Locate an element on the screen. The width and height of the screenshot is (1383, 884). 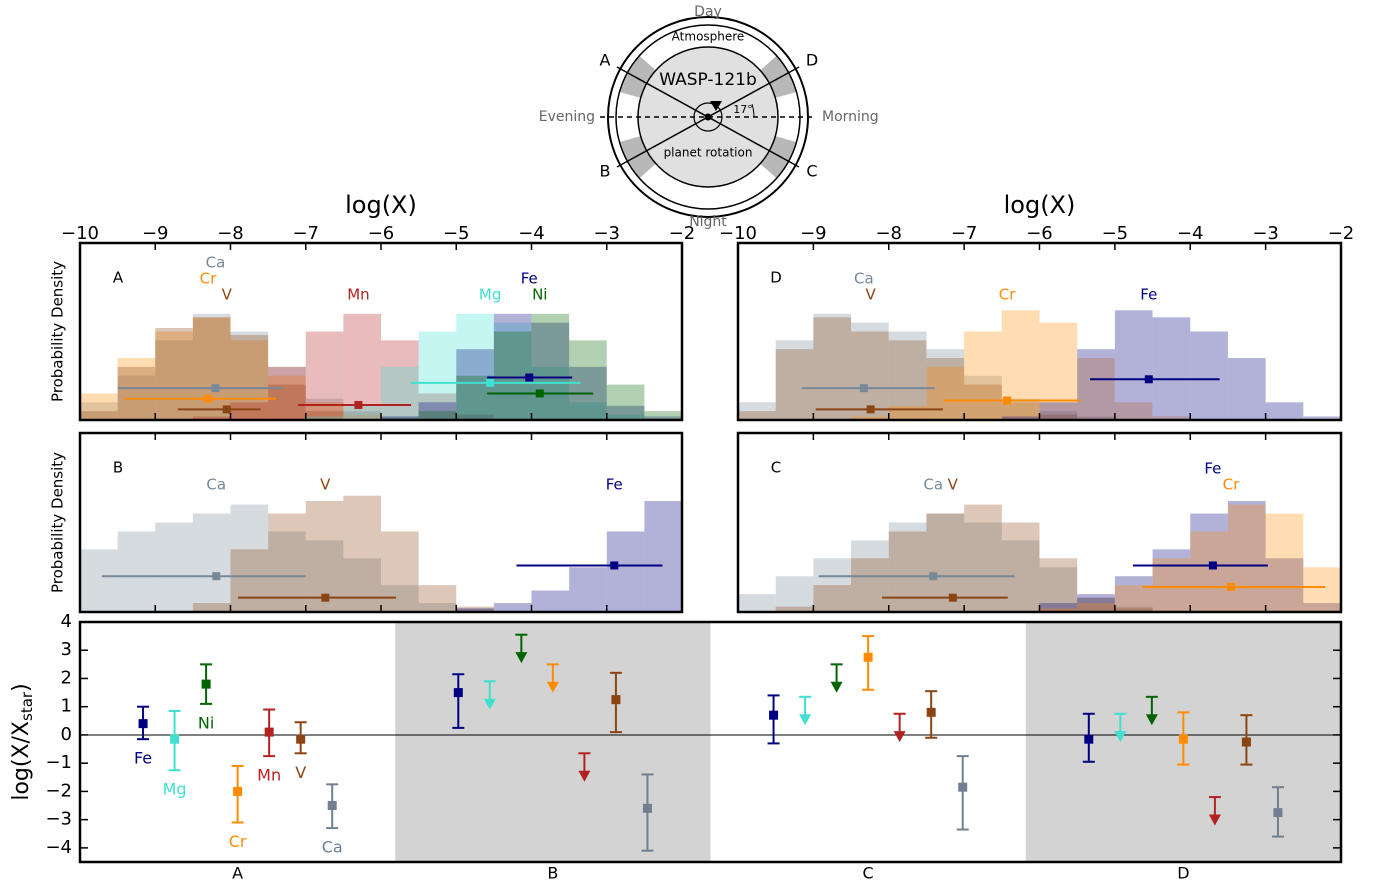
y-tick-label: 1 is located at coordinates (66, 706).